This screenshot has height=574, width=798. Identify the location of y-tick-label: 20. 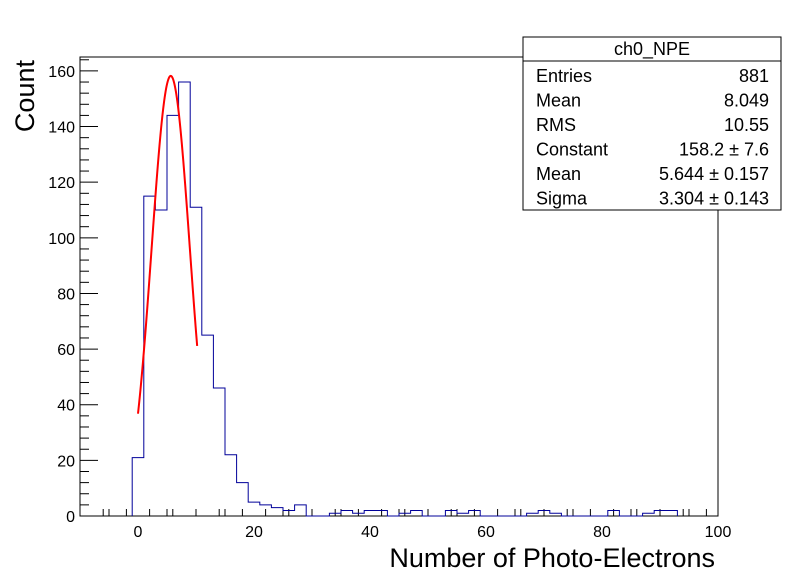
(66, 461).